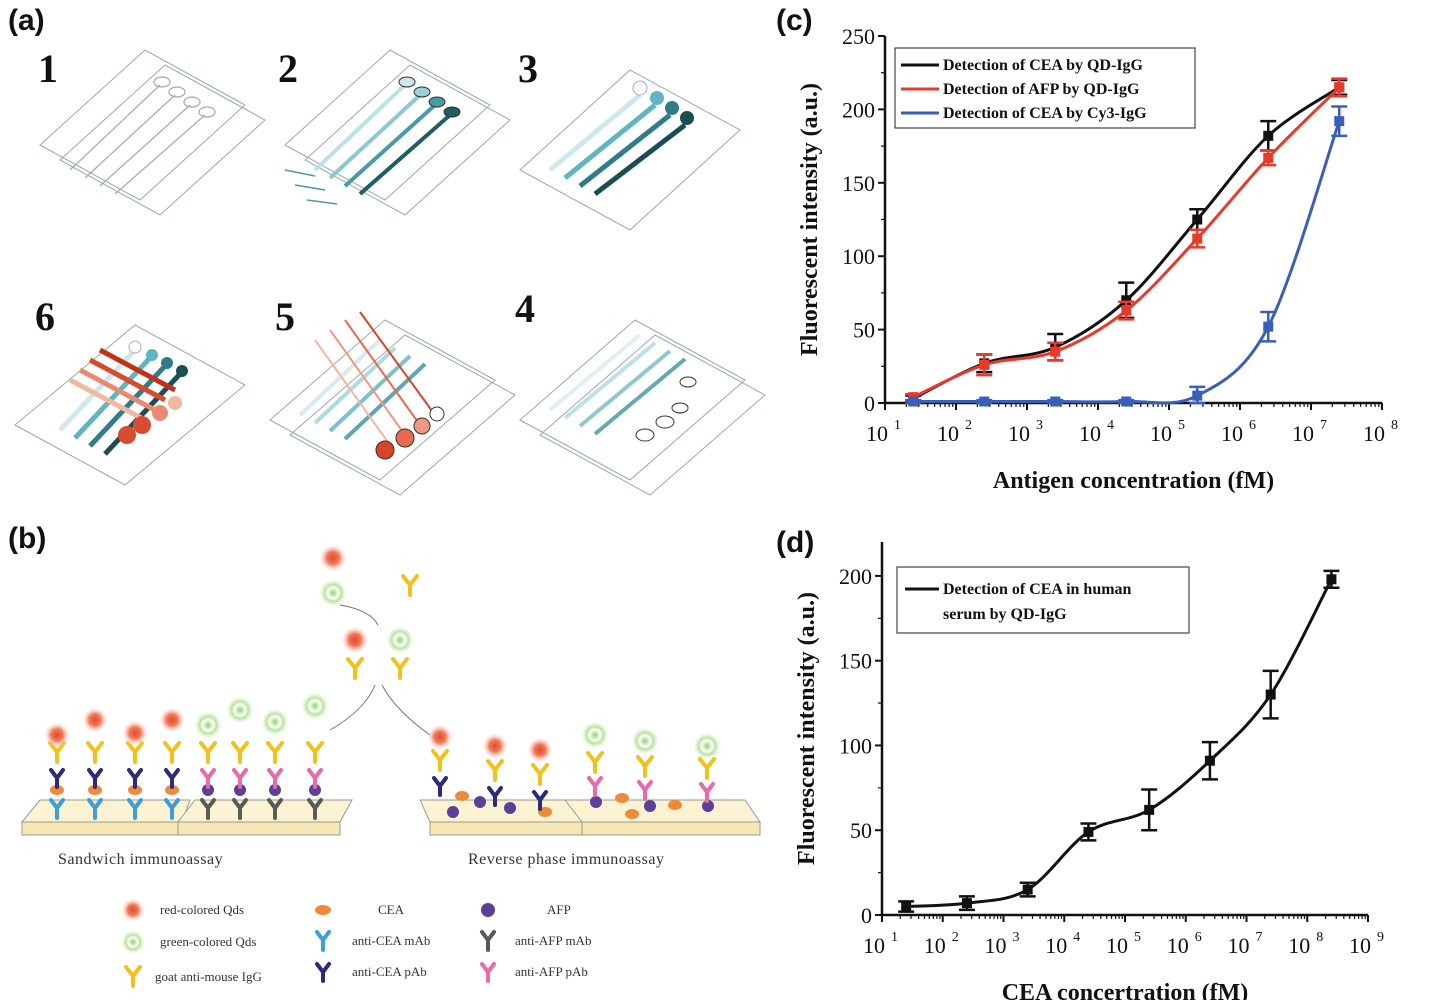 This screenshot has width=1430, height=1000. I want to click on step-number-2: 2, so click(288, 68).